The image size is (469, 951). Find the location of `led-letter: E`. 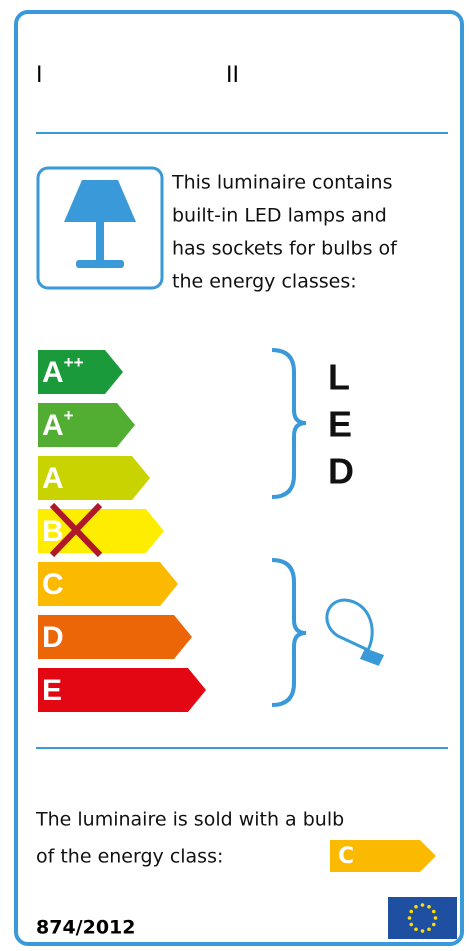

led-letter: E is located at coordinates (340, 424).